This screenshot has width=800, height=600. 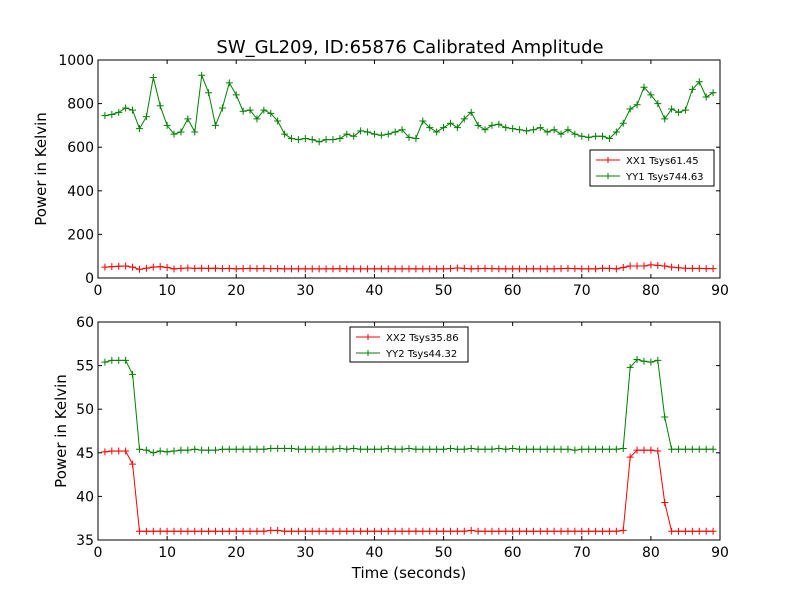 I want to click on legend: XX1 Tsys61.45 YY1 Tsys744.63, so click(x=652, y=168).